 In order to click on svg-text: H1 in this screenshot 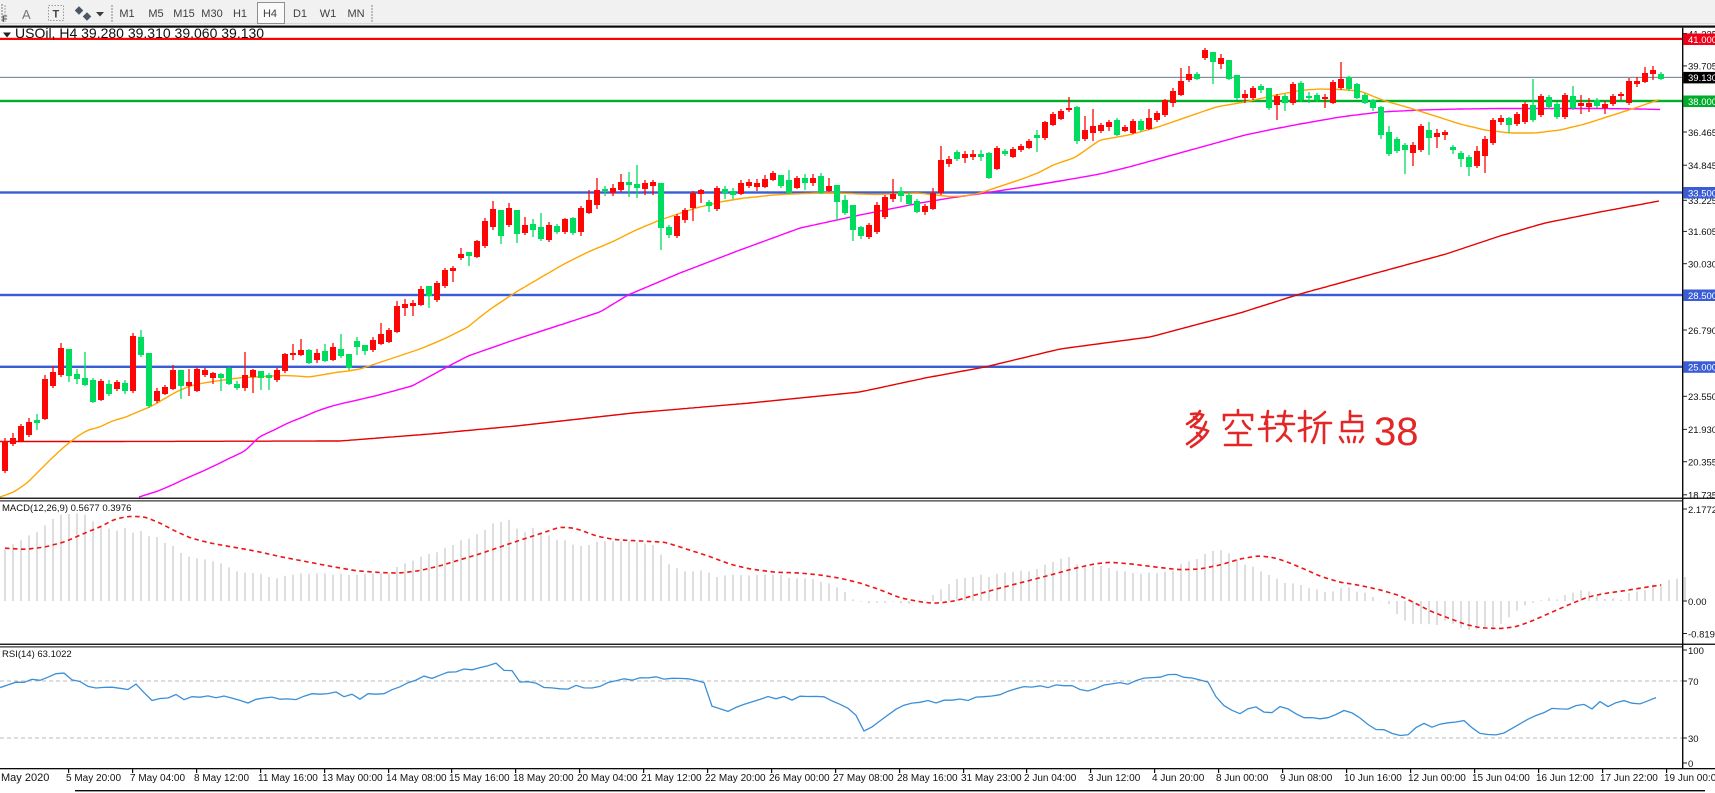, I will do `click(240, 14)`.